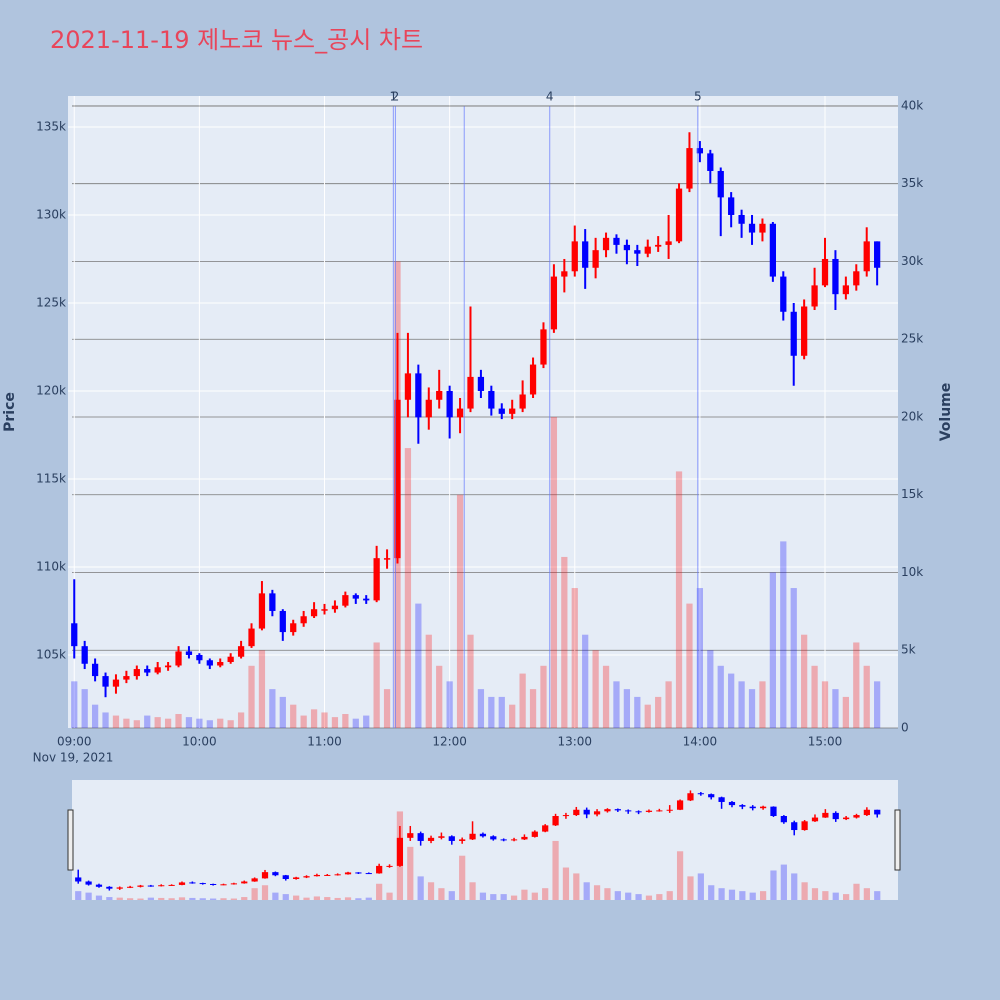 This screenshot has width=1000, height=1000. What do you see at coordinates (698, 97) in the screenshot?
I see `event-label: 5` at bounding box center [698, 97].